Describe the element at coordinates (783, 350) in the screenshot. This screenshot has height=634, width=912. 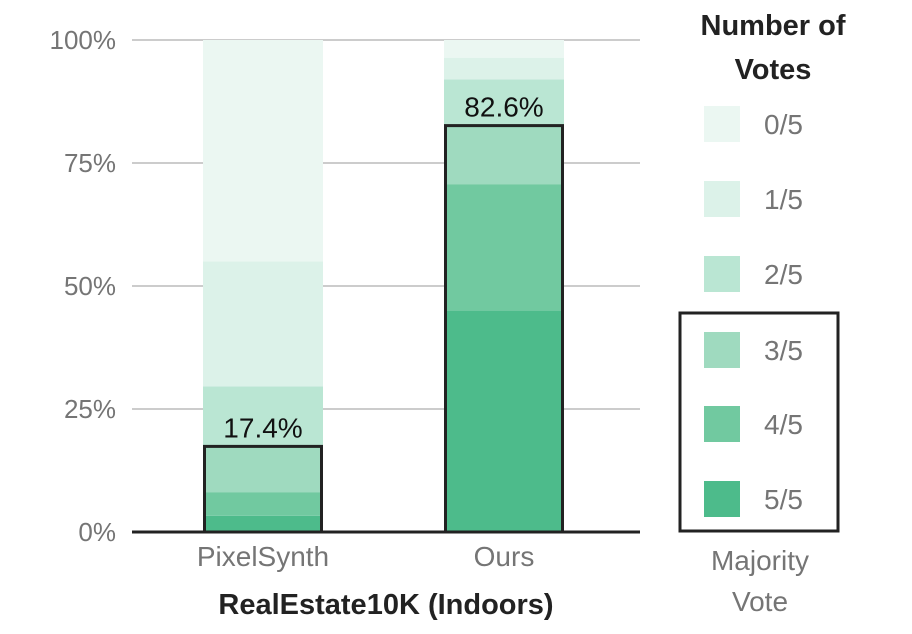
I see `legend-label: 3/5` at that location.